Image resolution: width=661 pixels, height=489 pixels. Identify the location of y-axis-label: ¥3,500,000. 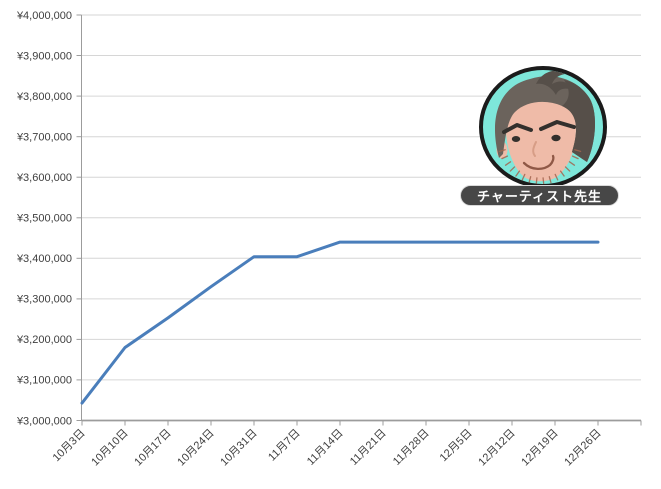
(44, 219).